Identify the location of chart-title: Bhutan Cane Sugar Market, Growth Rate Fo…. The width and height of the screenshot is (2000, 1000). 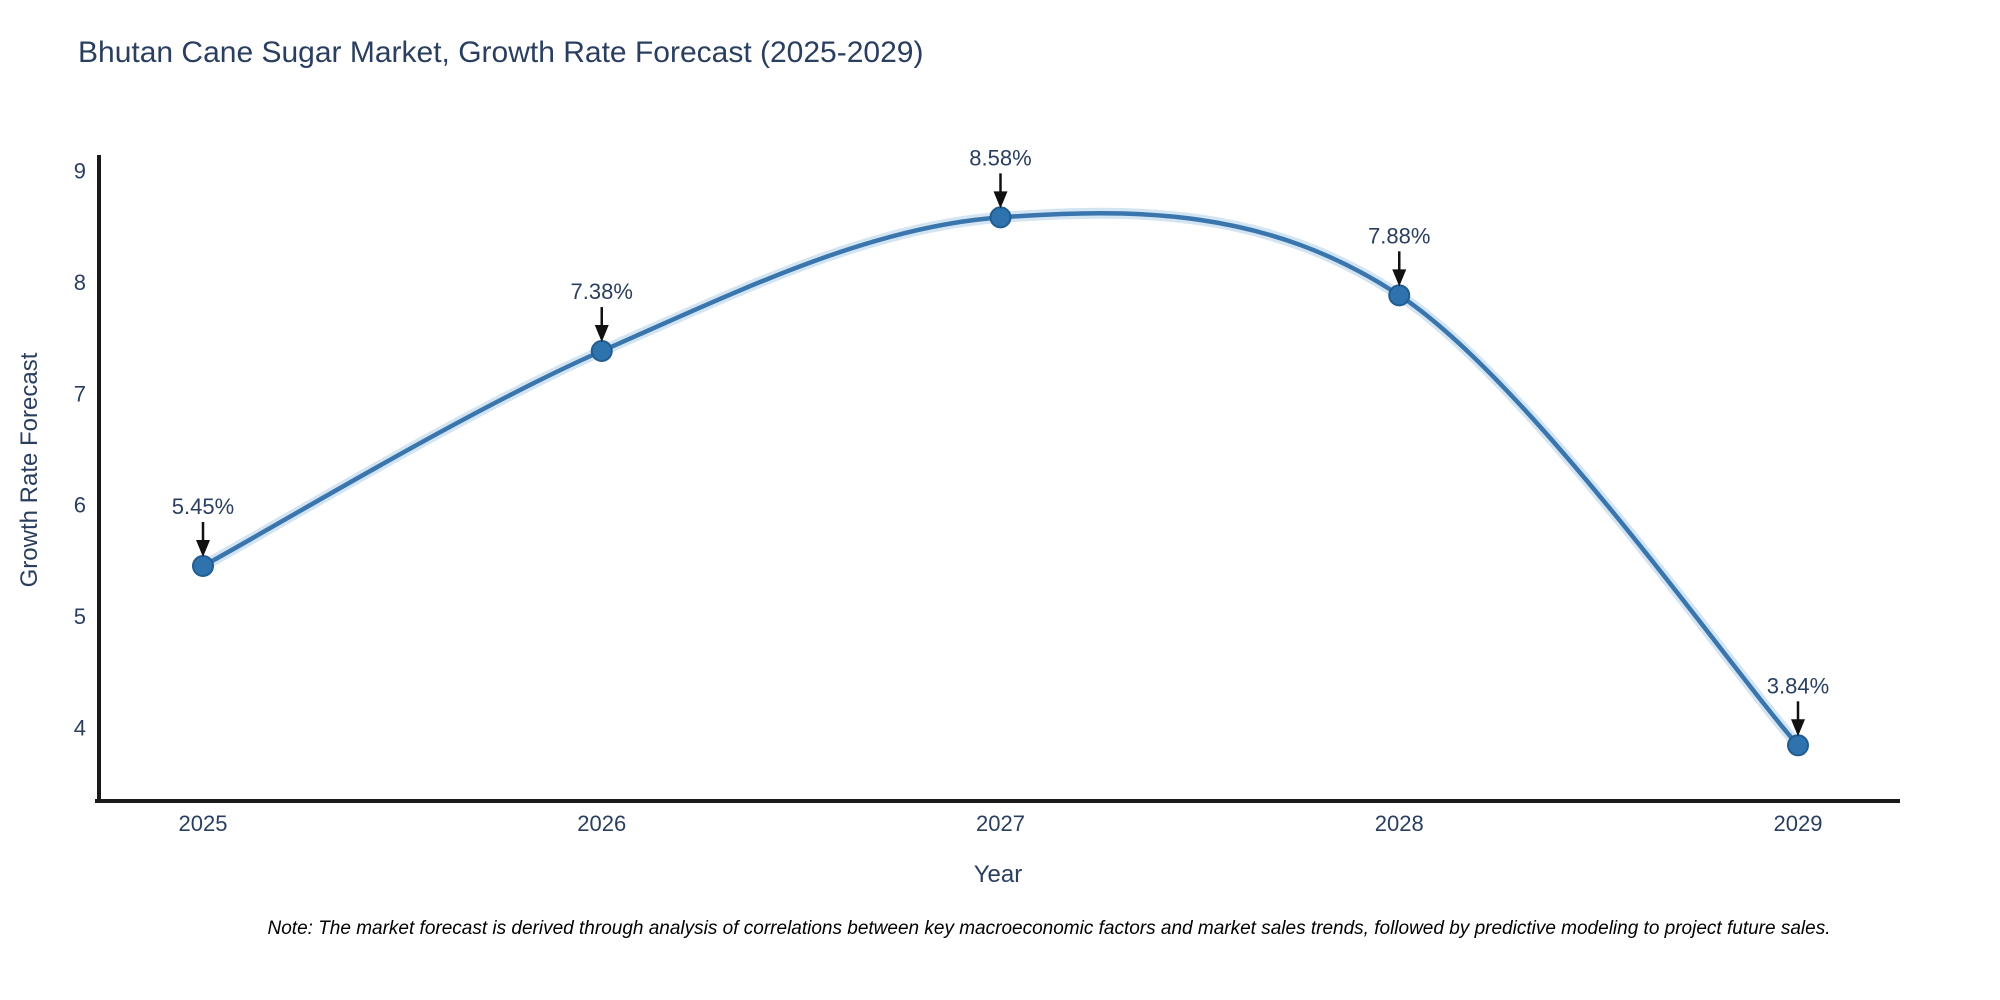
(501, 52).